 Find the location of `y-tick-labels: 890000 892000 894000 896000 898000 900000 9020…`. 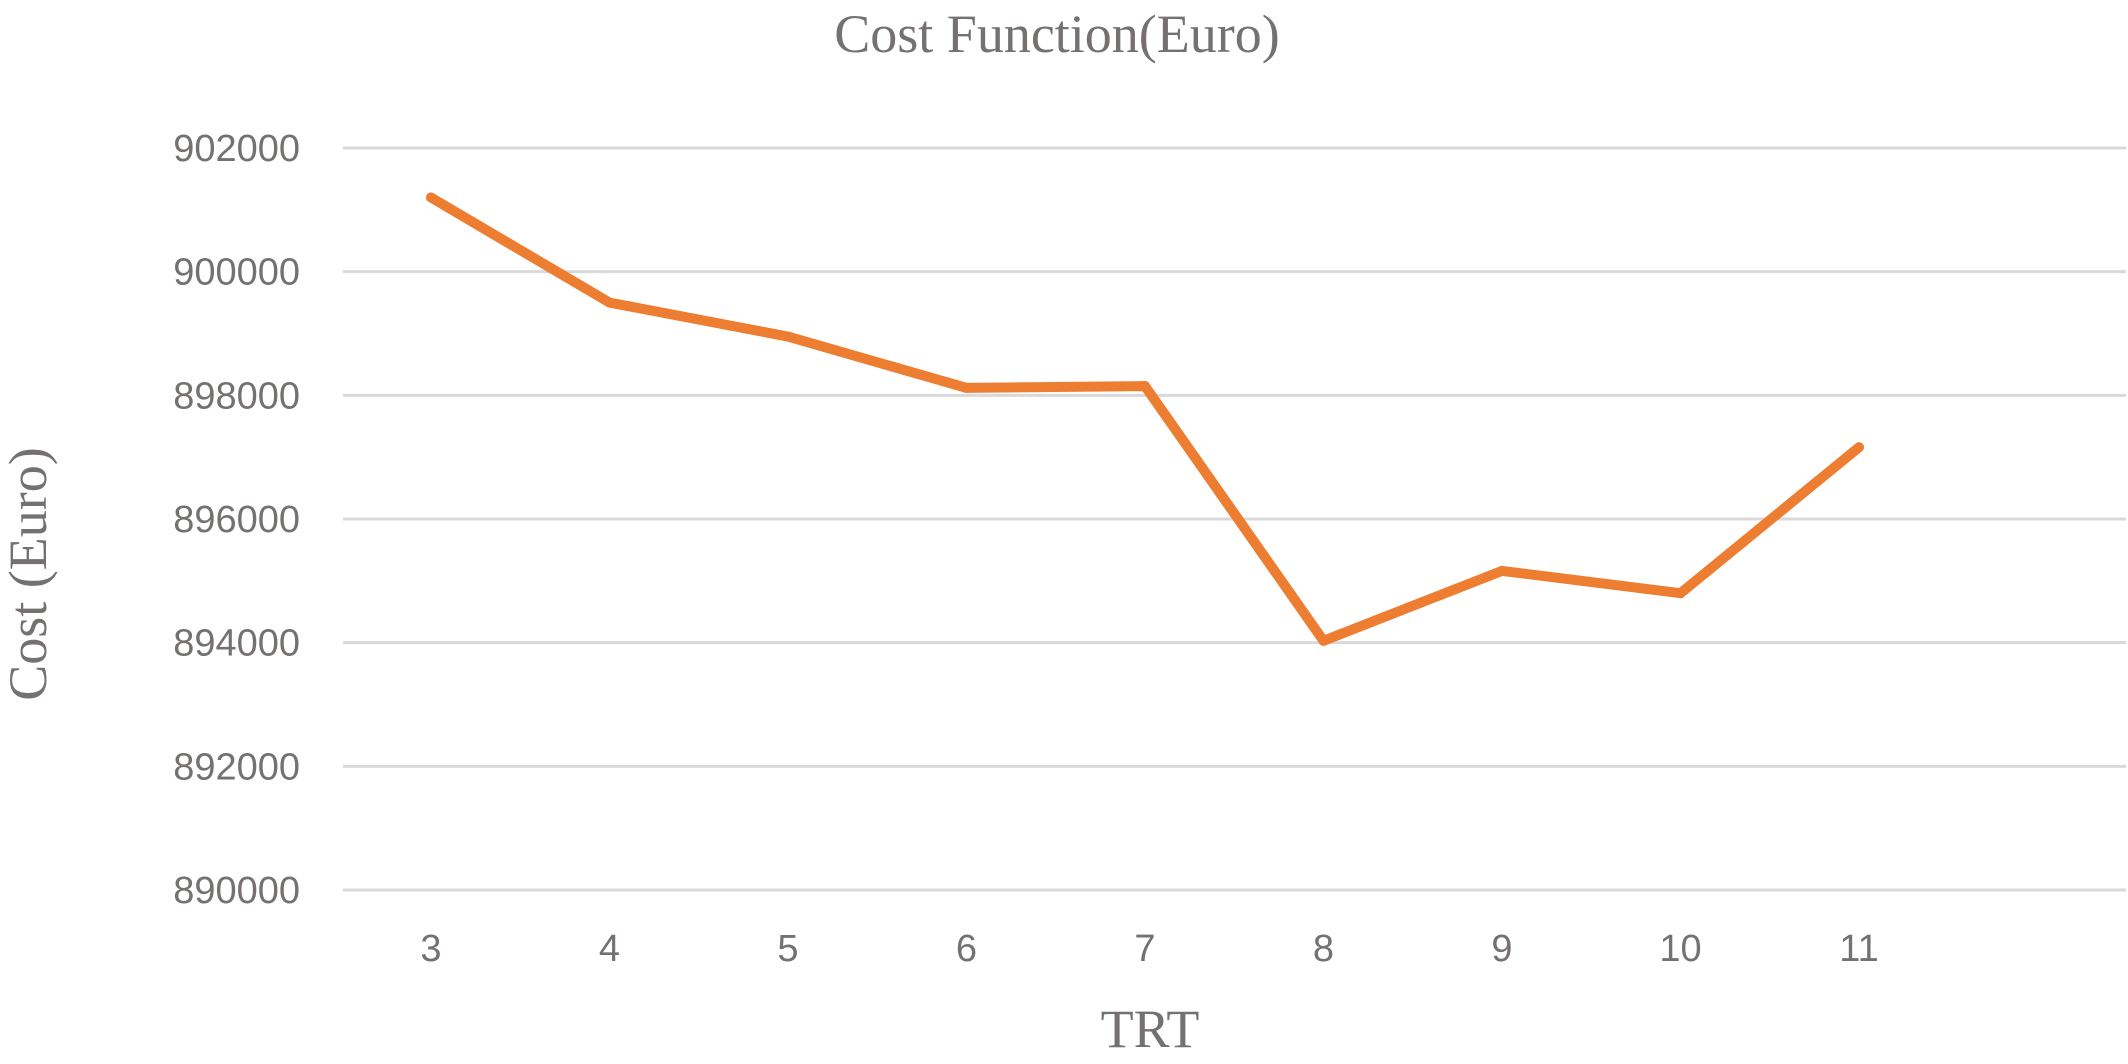

y-tick-labels: 890000 892000 894000 896000 898000 900000 9020… is located at coordinates (236, 520).